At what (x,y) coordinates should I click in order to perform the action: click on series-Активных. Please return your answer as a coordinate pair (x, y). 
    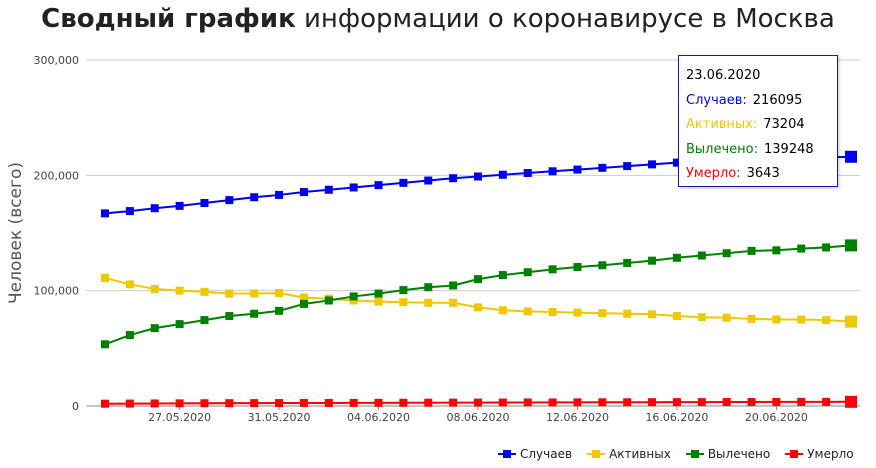
    Looking at the image, I should click on (479, 300).